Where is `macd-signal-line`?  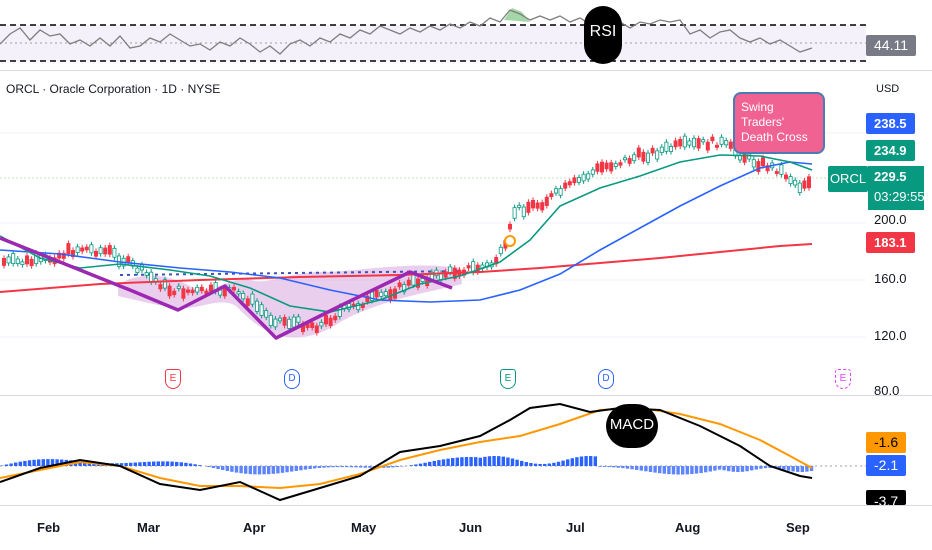
macd-signal-line is located at coordinates (406, 448).